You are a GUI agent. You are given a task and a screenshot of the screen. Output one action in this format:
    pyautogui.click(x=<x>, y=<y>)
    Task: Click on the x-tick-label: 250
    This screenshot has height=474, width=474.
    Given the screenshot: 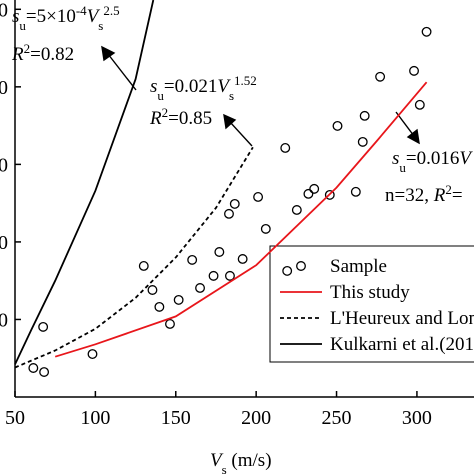 What is the action you would take?
    pyautogui.click(x=337, y=418)
    